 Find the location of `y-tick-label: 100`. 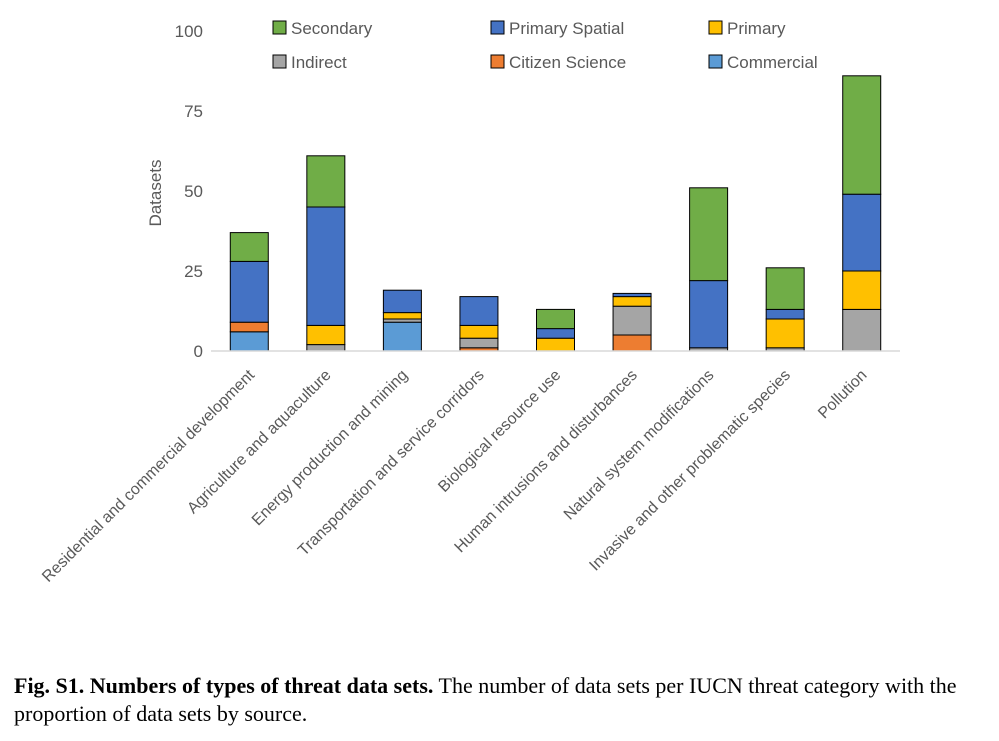

y-tick-label: 100 is located at coordinates (189, 31).